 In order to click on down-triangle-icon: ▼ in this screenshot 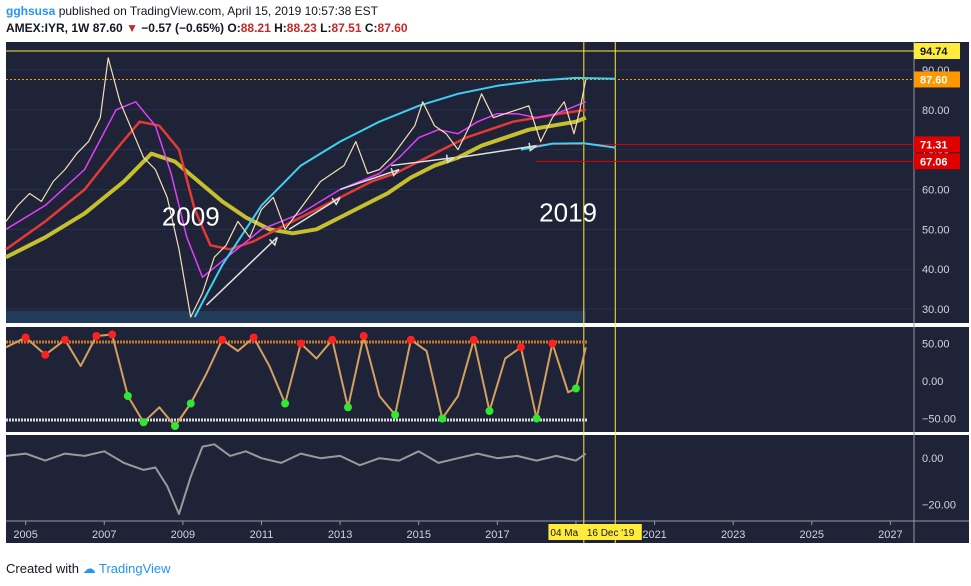, I will do `click(132, 28)`.